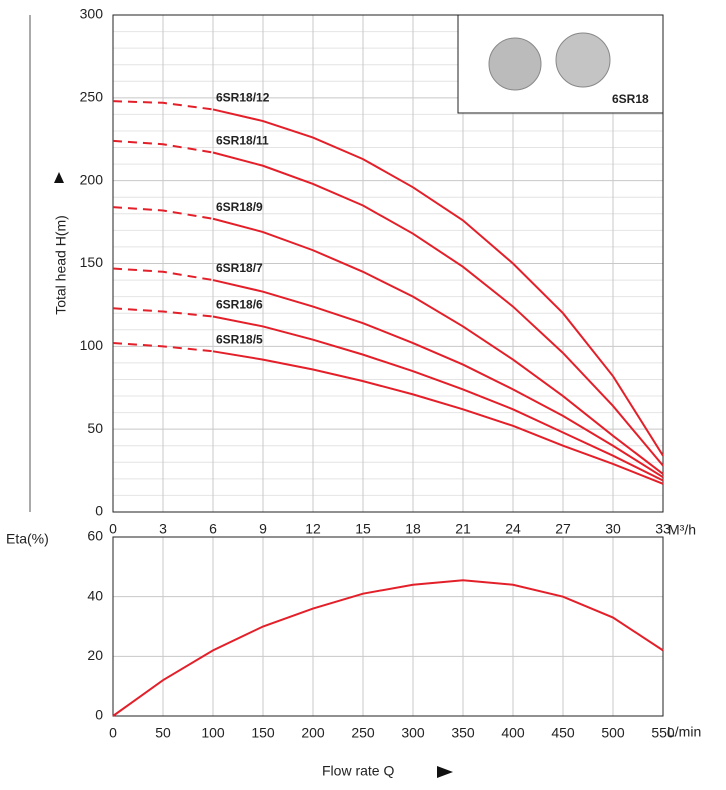  What do you see at coordinates (313, 733) in the screenshot?
I see `x-tick-label: 200` at bounding box center [313, 733].